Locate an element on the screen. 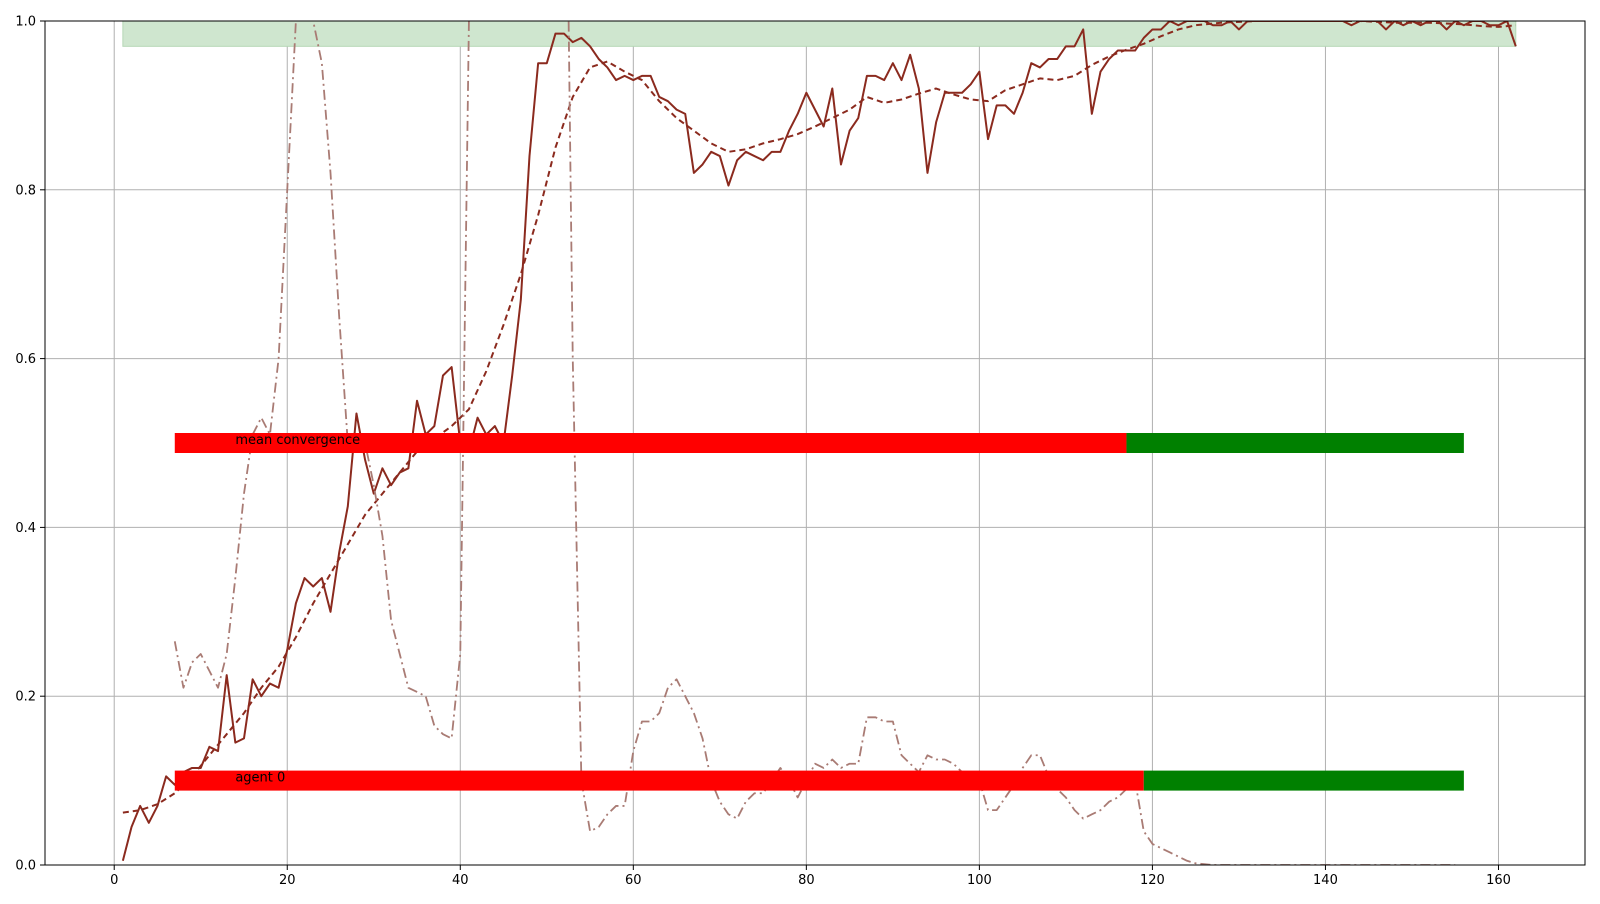 The height and width of the screenshot is (904, 1600). y-tick-label: 0.6 is located at coordinates (25, 359).